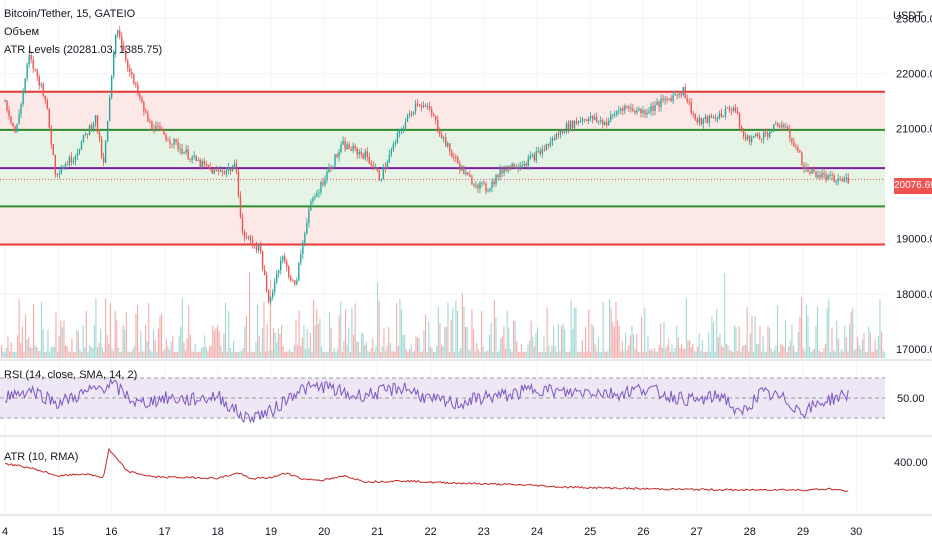 This screenshot has width=932, height=550. What do you see at coordinates (70, 14) in the screenshot?
I see `symbol-title: Bitcoin/Tether, 15, GATEIO` at bounding box center [70, 14].